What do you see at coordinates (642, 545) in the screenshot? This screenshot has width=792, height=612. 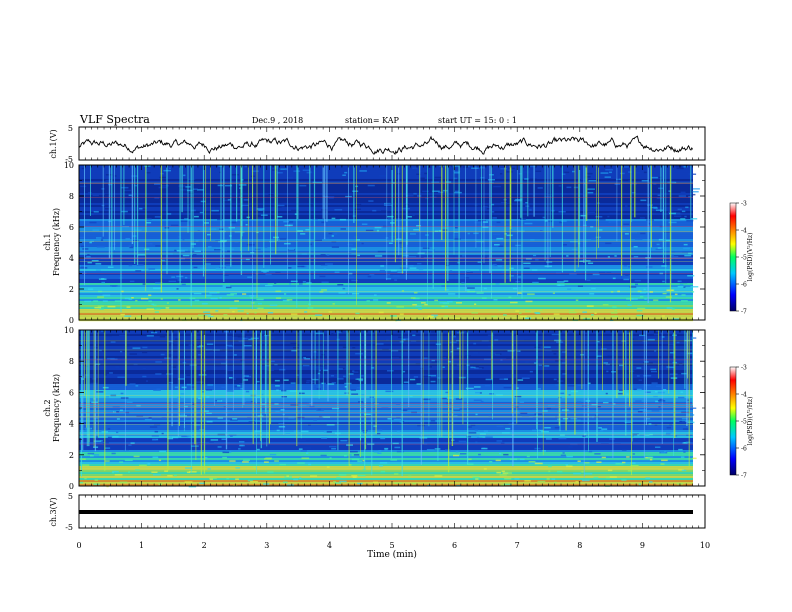 I see `x-tick-label: 9` at bounding box center [642, 545].